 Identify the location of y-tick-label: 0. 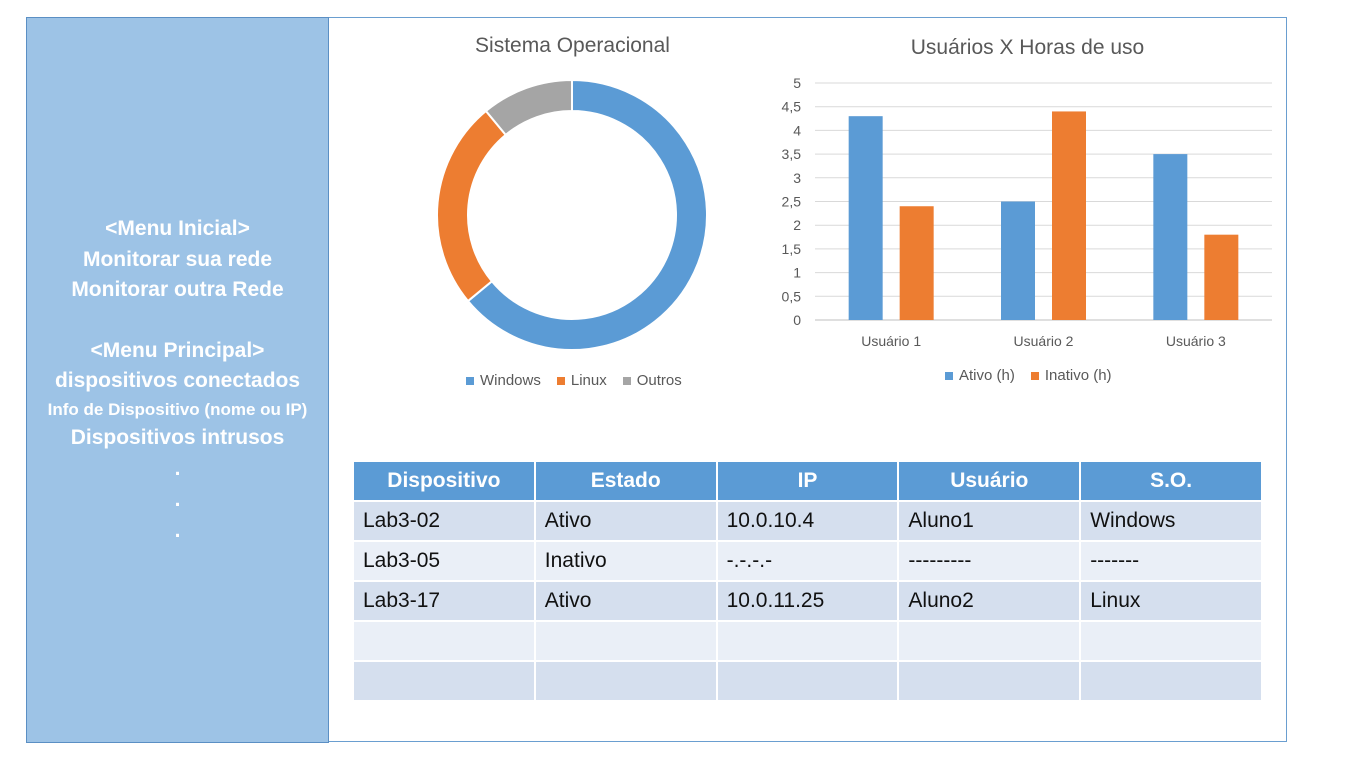
(797, 320).